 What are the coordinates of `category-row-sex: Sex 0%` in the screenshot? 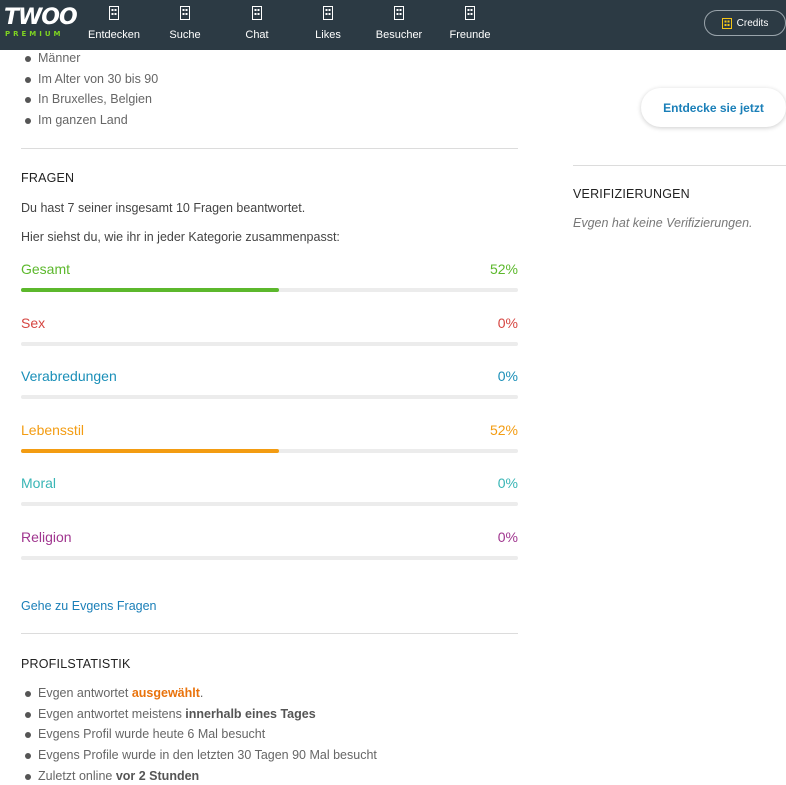 It's located at (269, 341).